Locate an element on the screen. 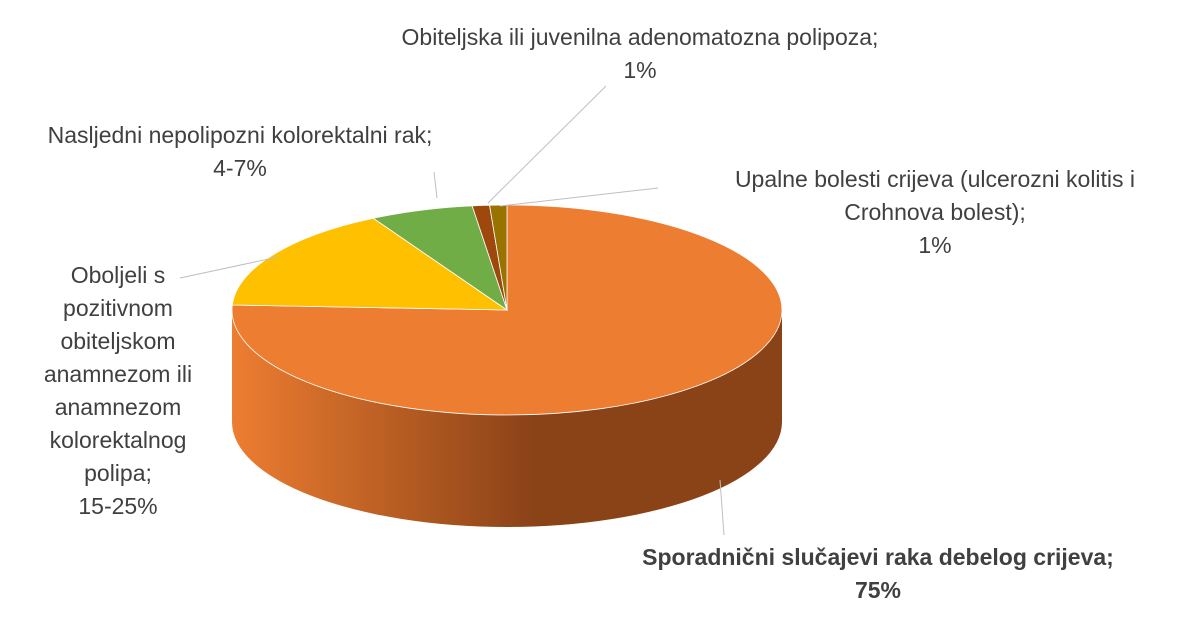  data-label-line: 75% is located at coordinates (878, 590).